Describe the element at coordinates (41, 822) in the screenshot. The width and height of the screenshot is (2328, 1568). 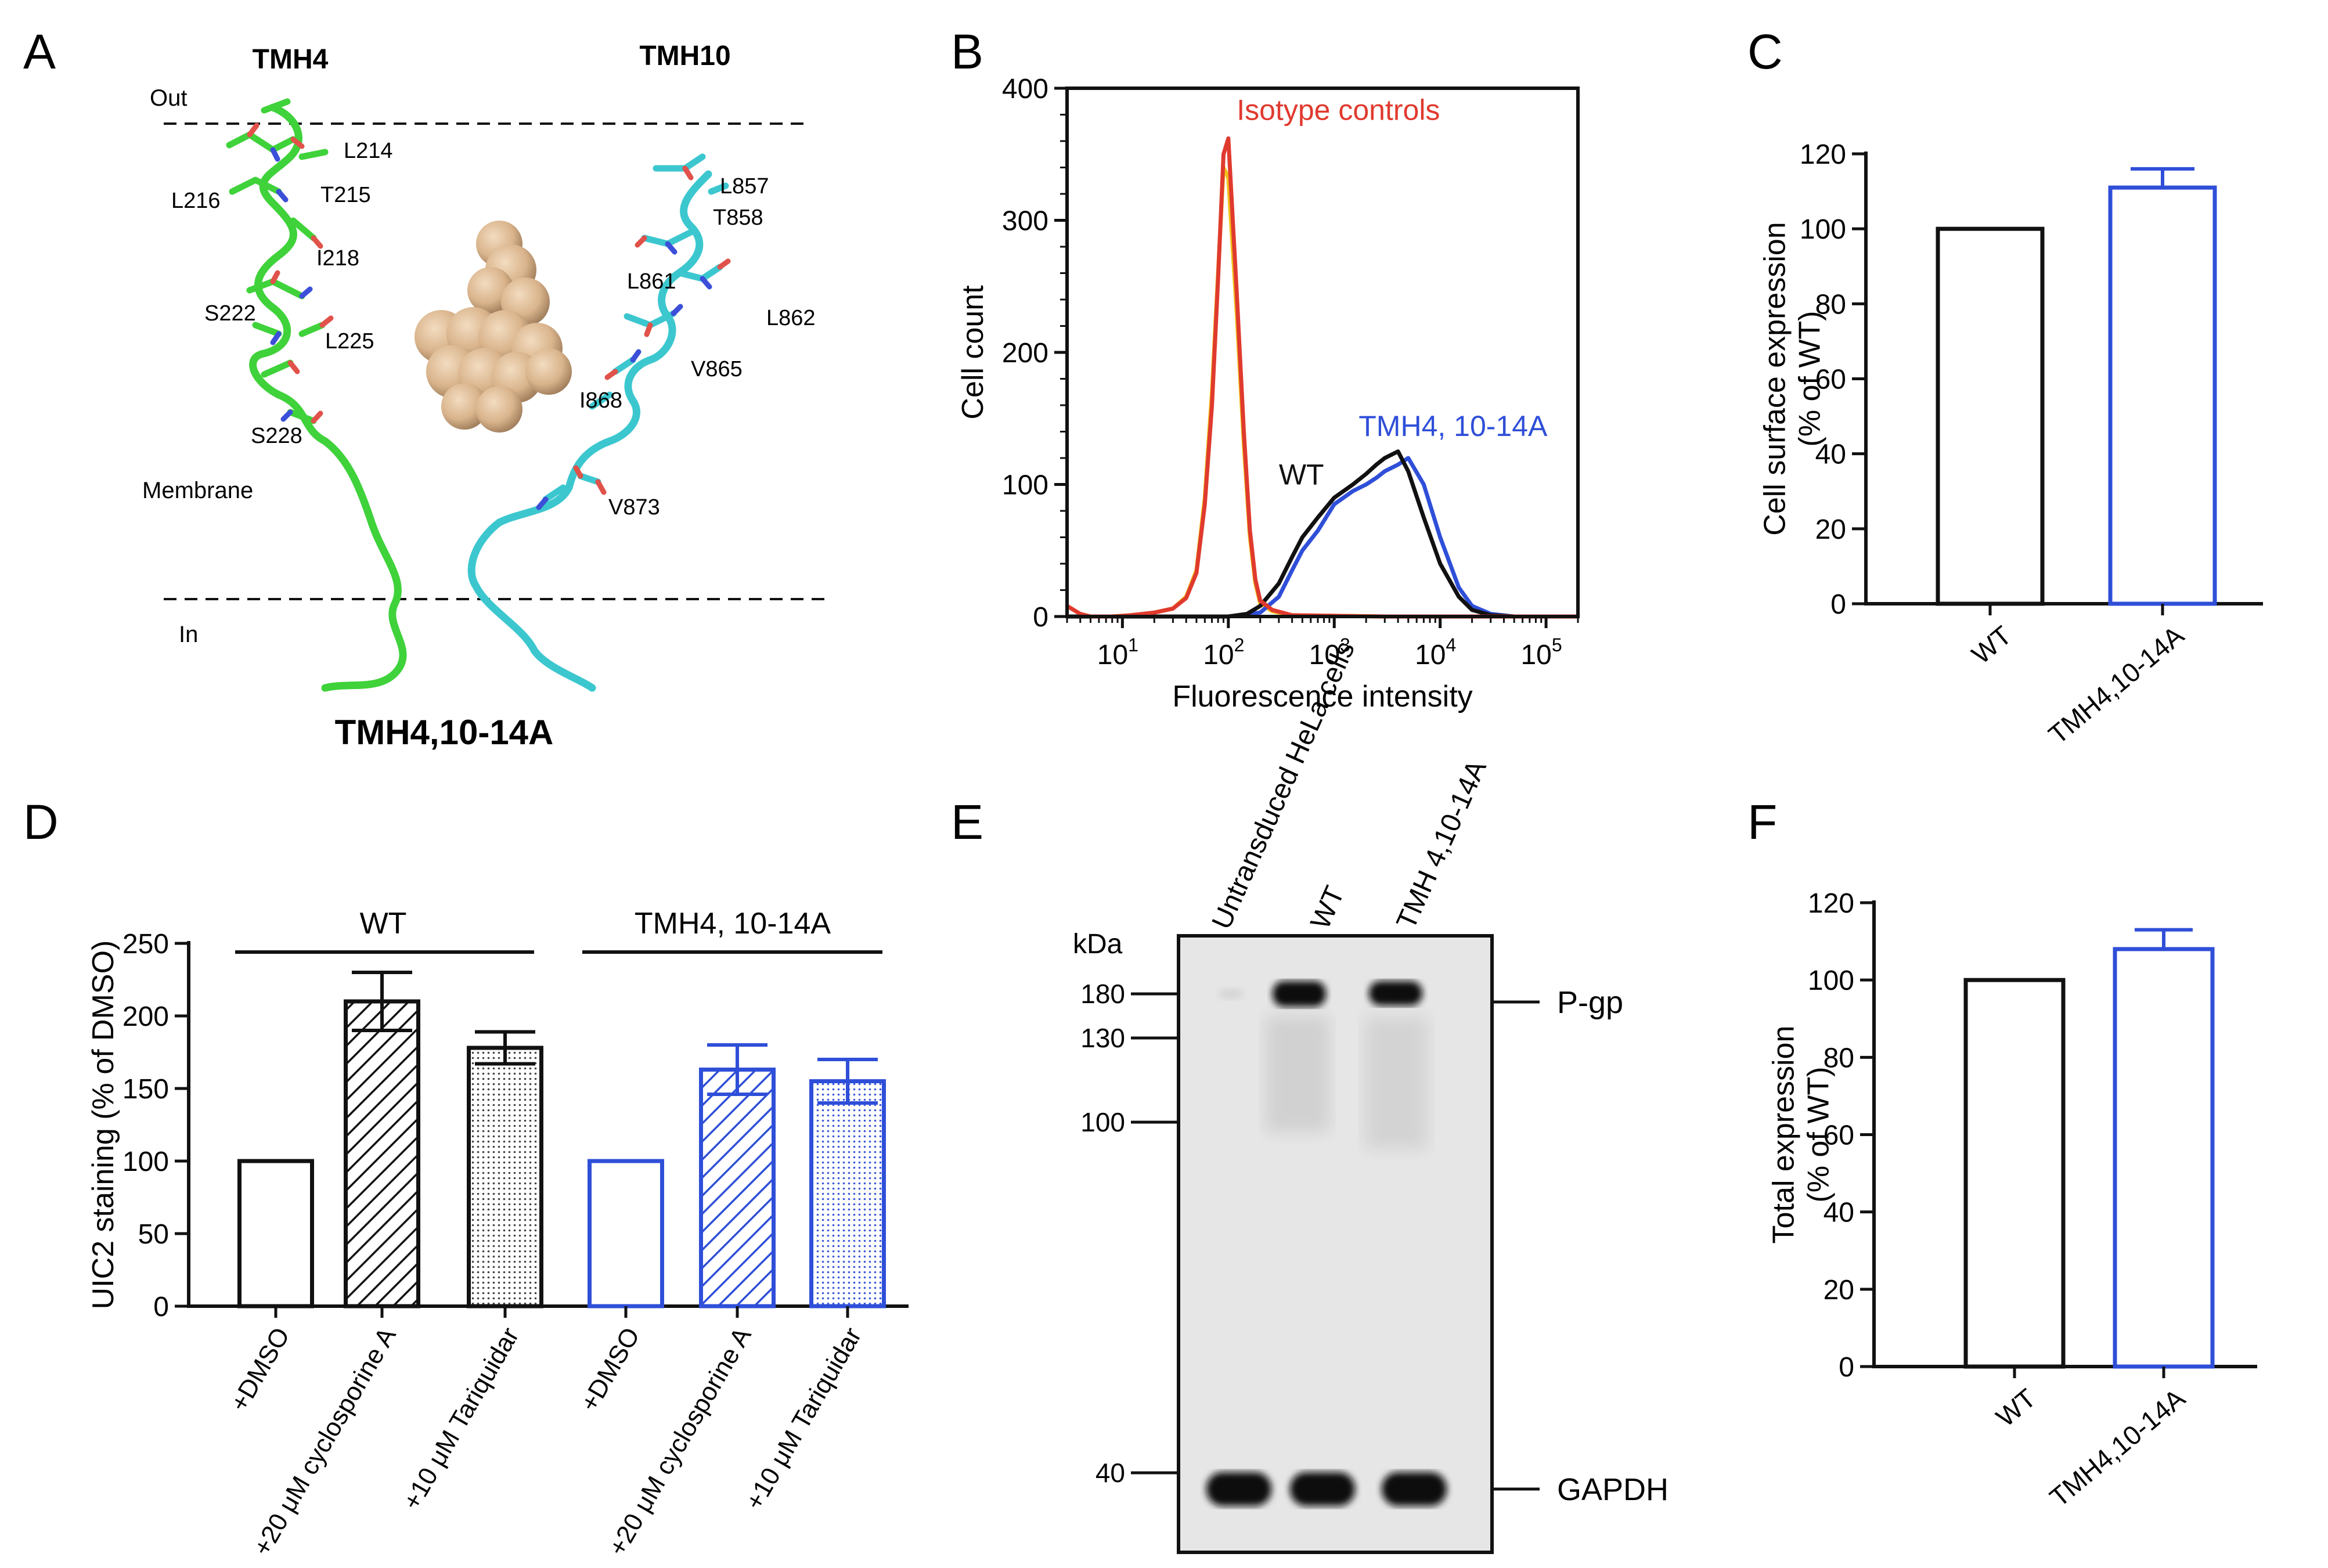
I see `panel-letter-d: D` at that location.